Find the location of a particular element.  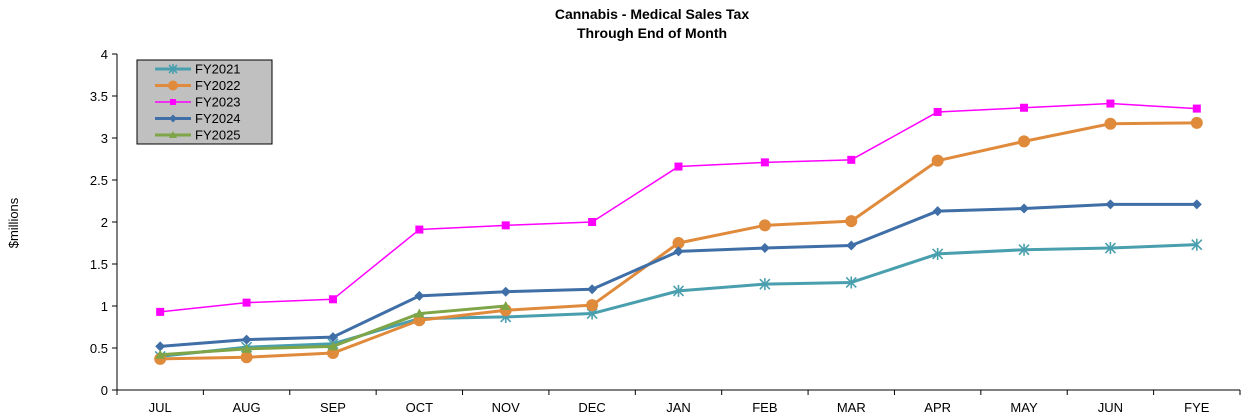

legend-item: FY2024 is located at coordinates (198, 118).